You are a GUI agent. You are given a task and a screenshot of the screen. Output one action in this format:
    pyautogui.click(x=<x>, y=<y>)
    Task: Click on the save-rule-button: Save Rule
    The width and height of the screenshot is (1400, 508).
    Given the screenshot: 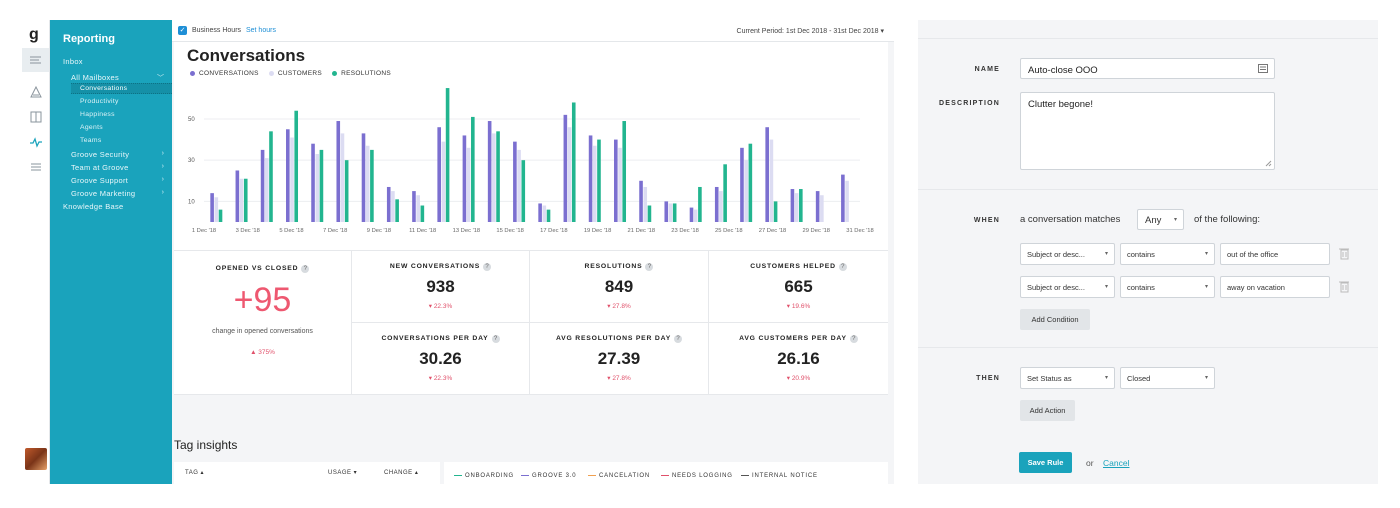 What is the action you would take?
    pyautogui.click(x=1045, y=462)
    